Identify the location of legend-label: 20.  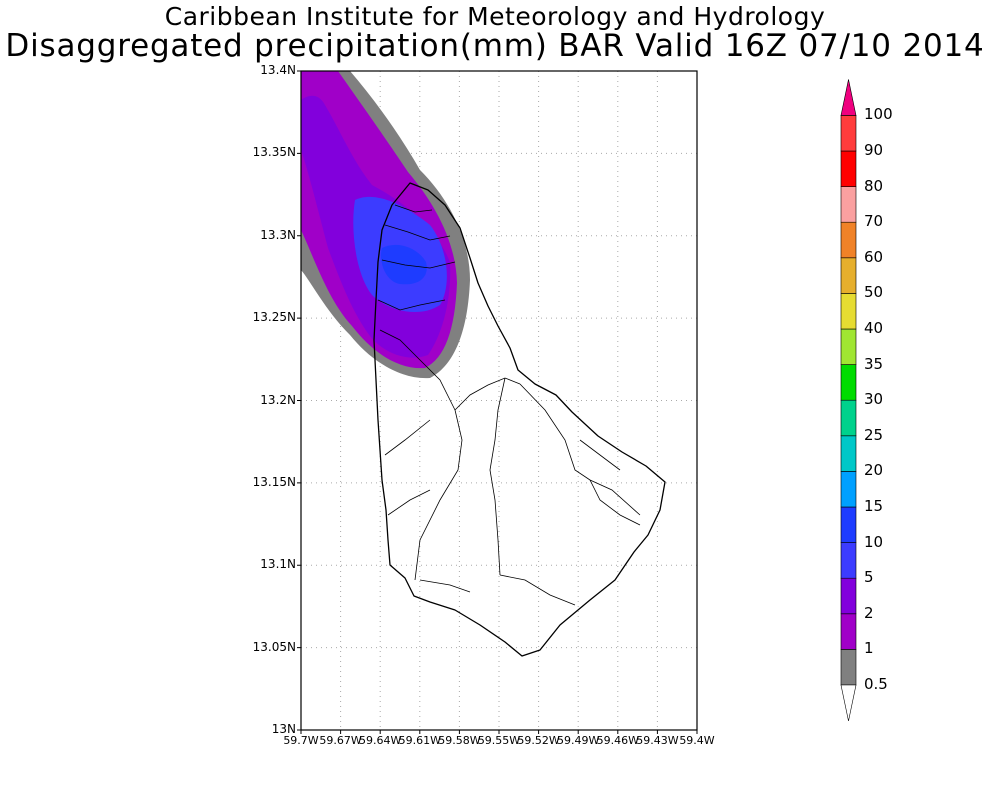
(874, 470).